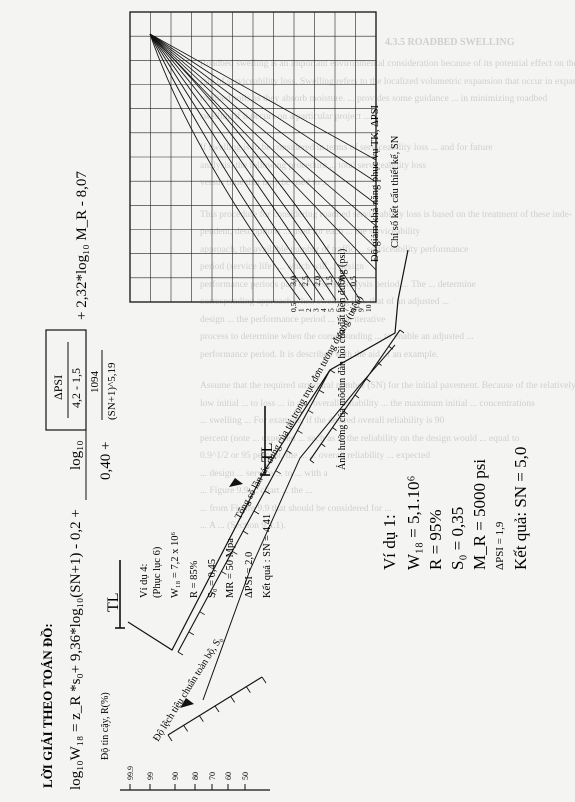  What do you see at coordinates (95, 382) in the screenshot?
I see `equation-num: 1094` at bounding box center [95, 382].